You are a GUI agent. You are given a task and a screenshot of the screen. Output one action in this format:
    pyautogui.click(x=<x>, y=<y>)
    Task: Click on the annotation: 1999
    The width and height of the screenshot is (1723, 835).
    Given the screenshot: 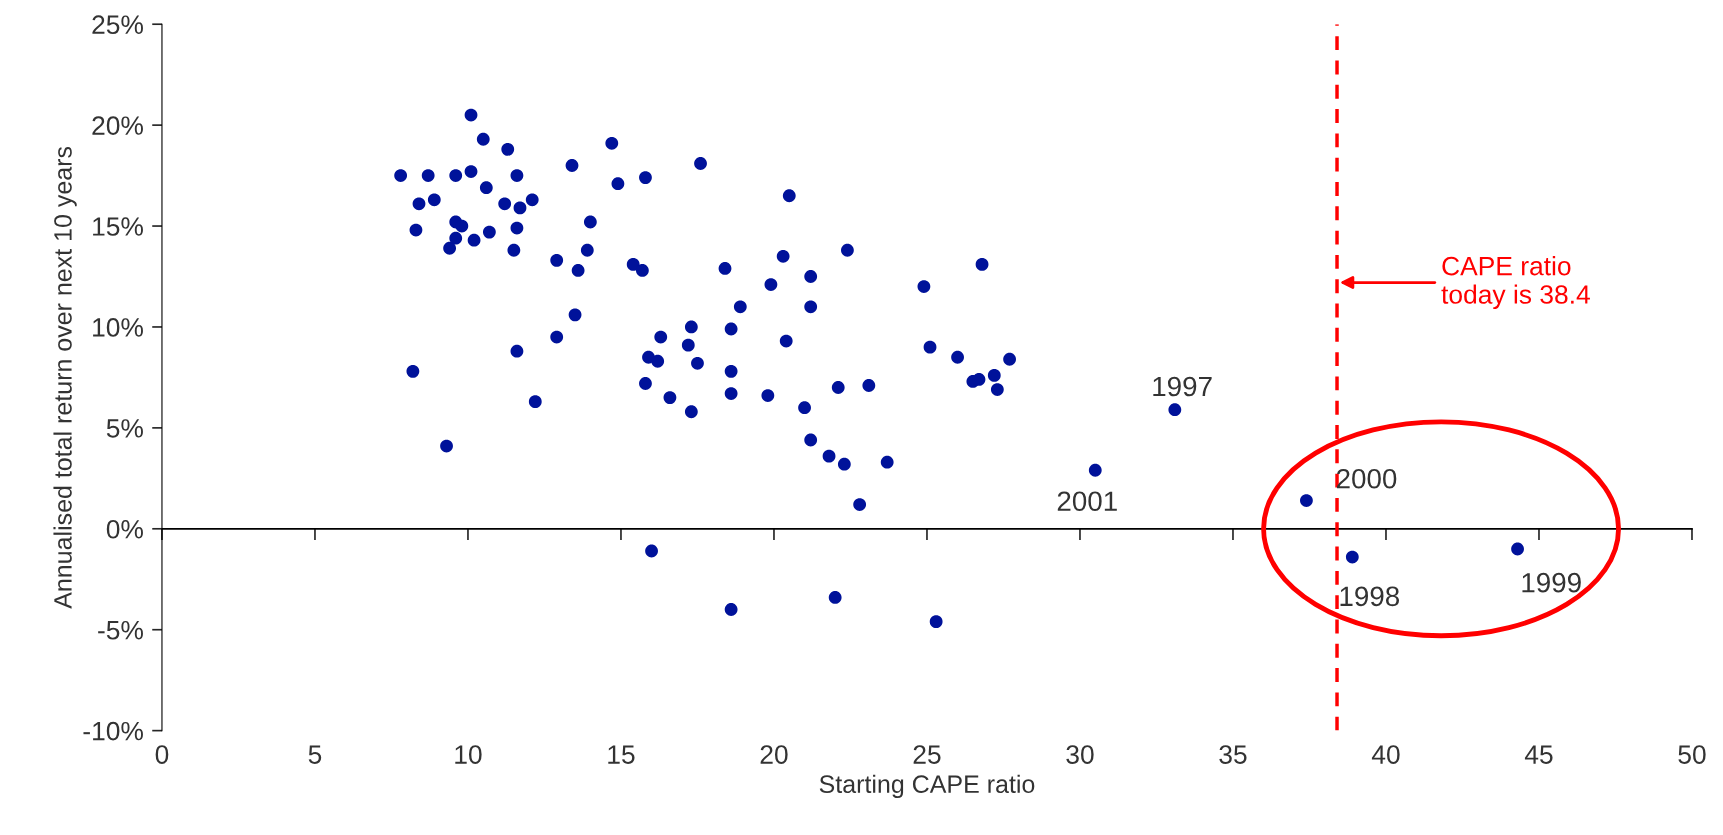 What is the action you would take?
    pyautogui.click(x=1551, y=582)
    